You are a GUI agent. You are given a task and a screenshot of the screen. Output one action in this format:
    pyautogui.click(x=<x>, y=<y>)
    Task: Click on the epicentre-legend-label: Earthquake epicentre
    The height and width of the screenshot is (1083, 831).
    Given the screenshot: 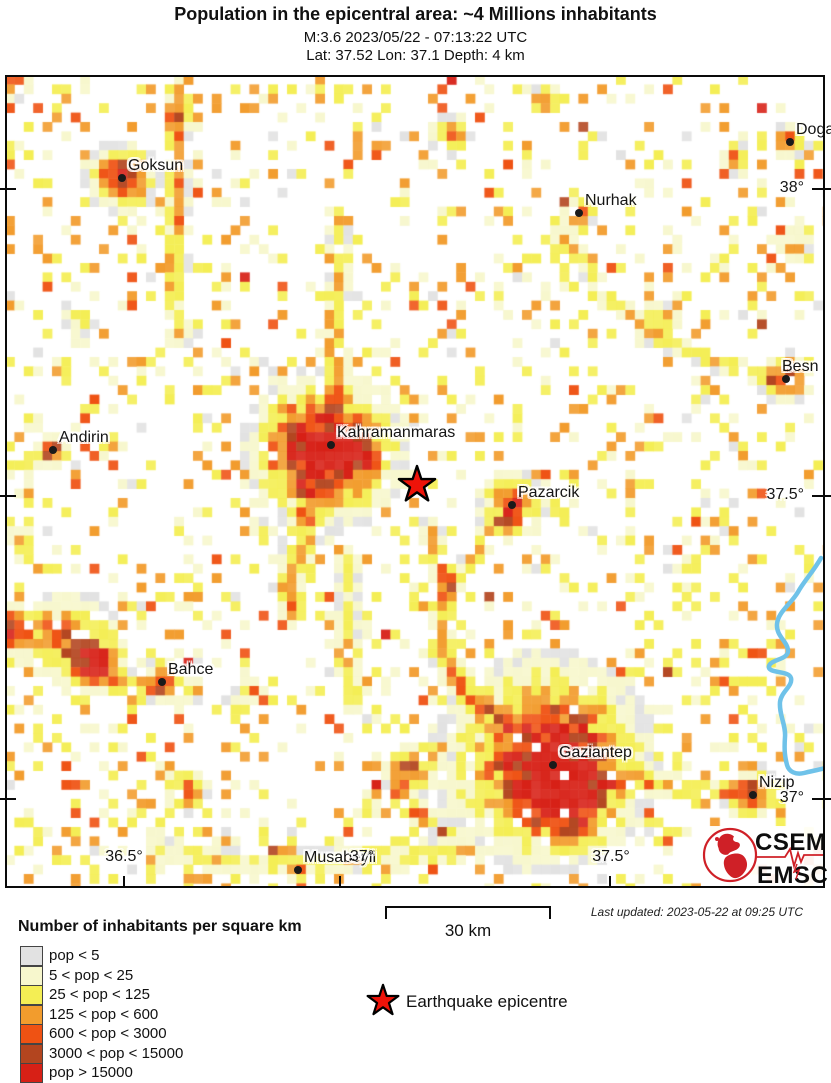 What is the action you would take?
    pyautogui.click(x=487, y=1001)
    